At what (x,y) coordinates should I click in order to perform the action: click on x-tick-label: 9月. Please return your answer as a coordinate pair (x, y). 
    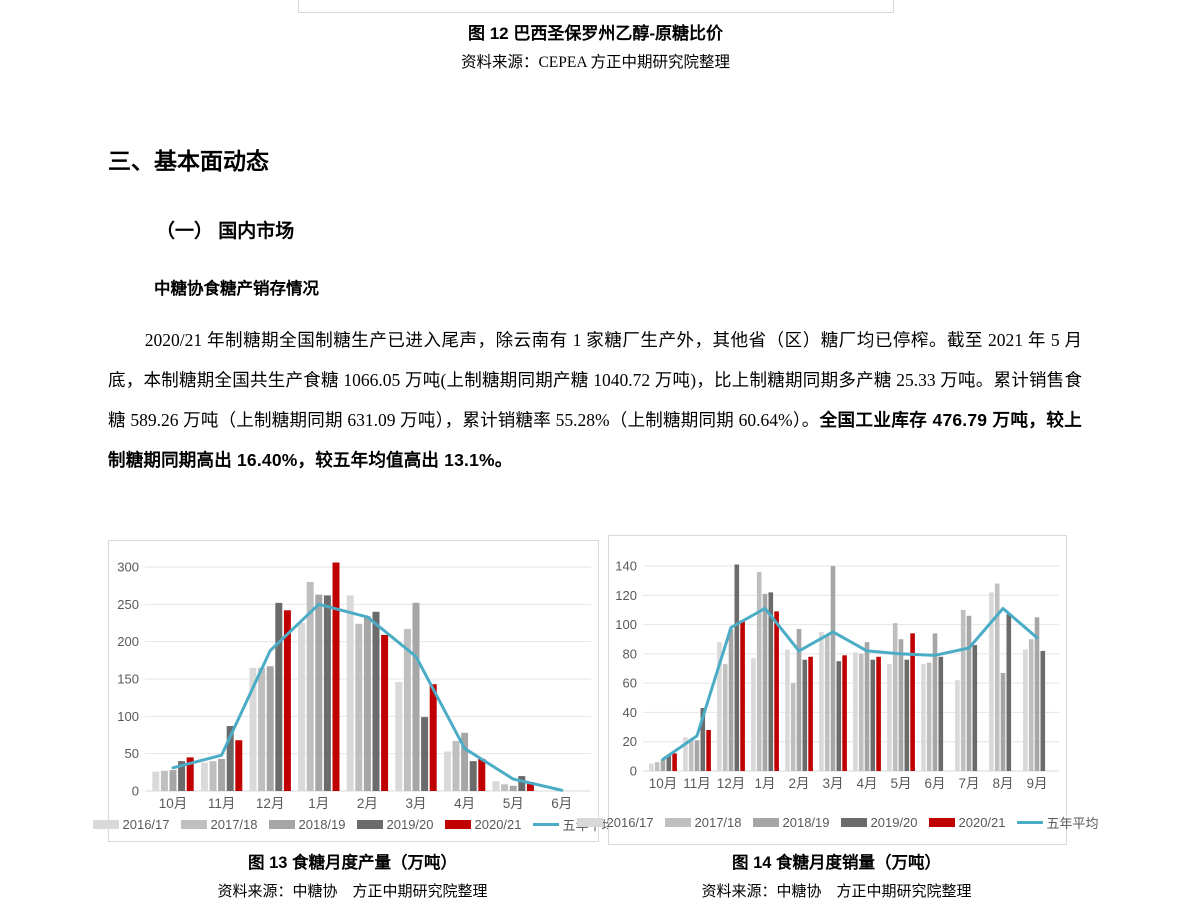
    Looking at the image, I should click on (1036, 783).